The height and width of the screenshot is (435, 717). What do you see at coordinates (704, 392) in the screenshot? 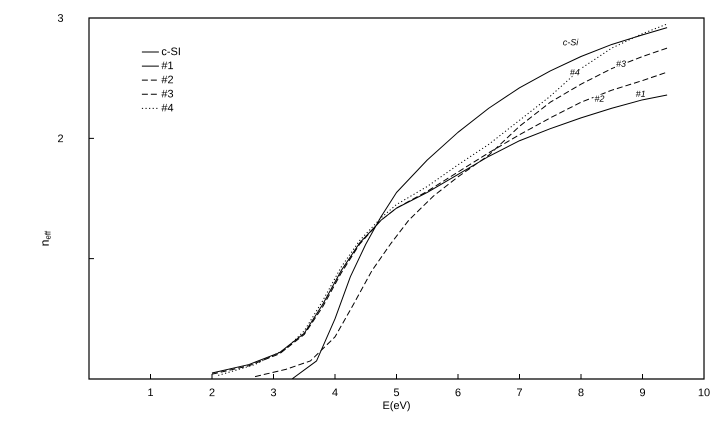
I see `x-tick-label: 10` at bounding box center [704, 392].